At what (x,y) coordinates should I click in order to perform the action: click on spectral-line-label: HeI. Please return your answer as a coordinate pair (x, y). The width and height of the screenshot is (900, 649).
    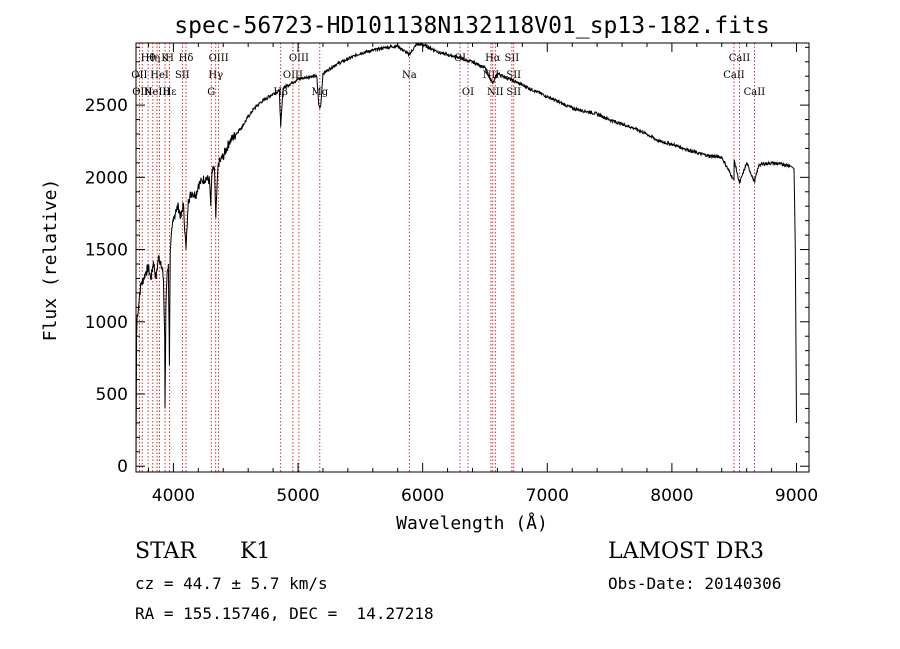
    Looking at the image, I should click on (159, 75).